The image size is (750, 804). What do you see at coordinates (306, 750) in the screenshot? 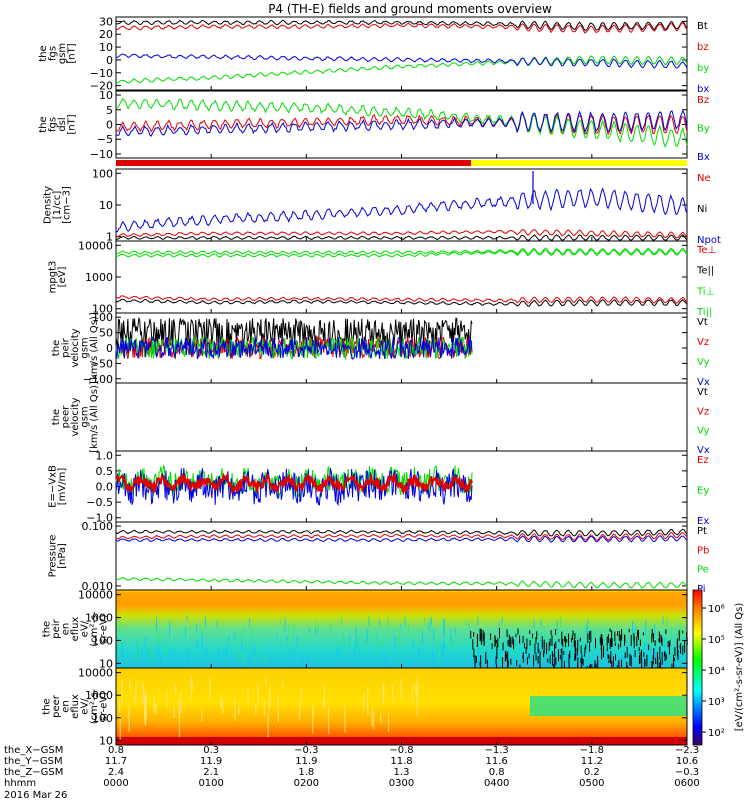
I see `x-tick-label: −0.3` at bounding box center [306, 750].